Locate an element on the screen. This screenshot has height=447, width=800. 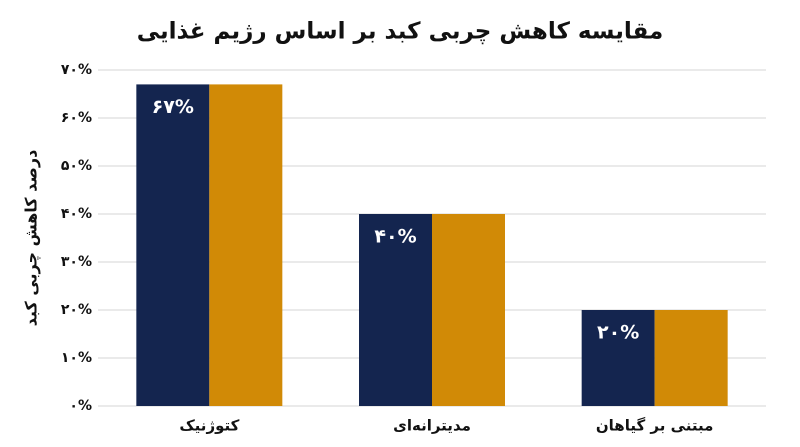
value-label: ۴۰% is located at coordinates (395, 237).